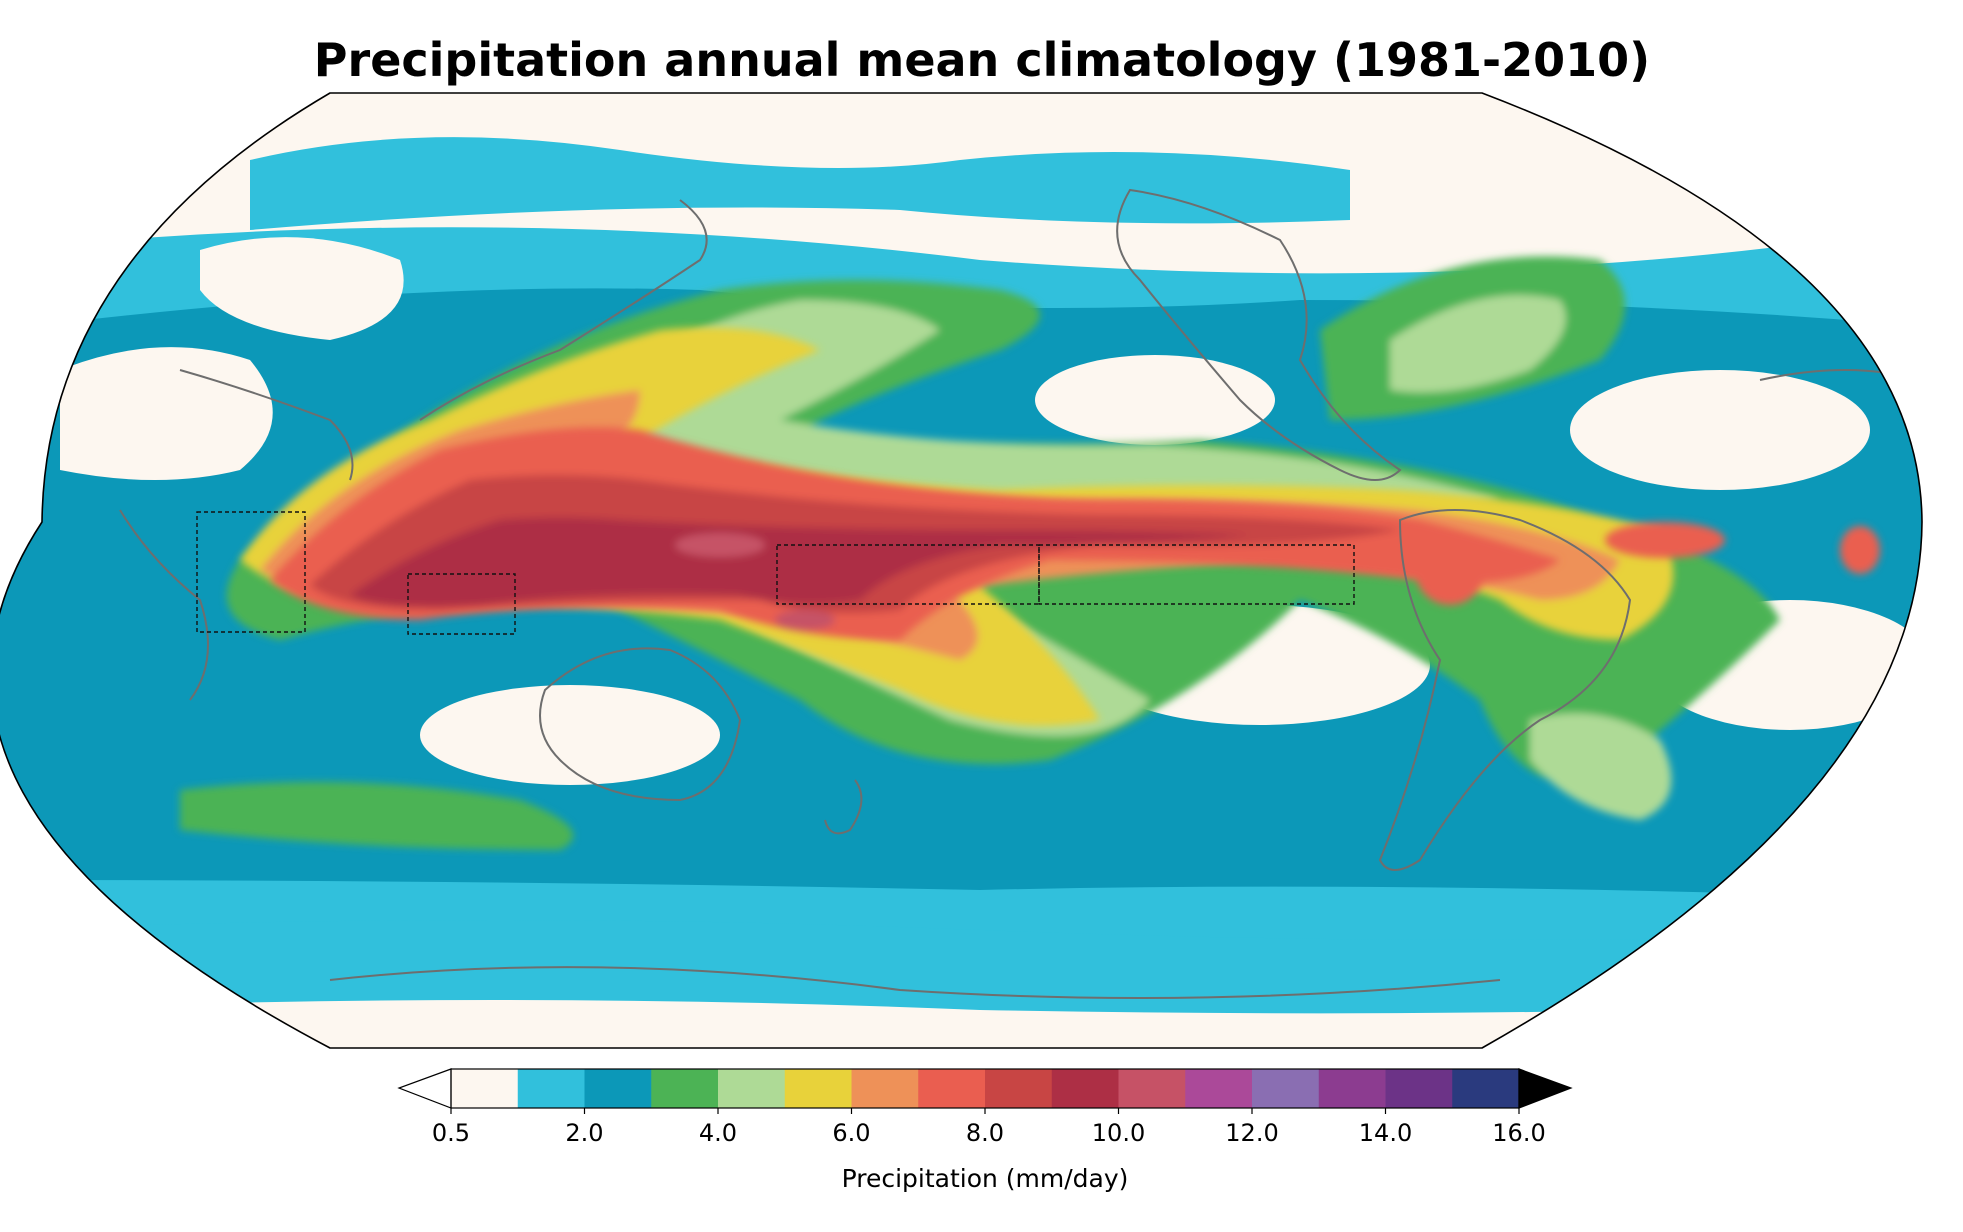 The height and width of the screenshot is (1232, 1963). Describe the element at coordinates (1720, 430) in the screenshot. I see `dry-sahara` at that location.